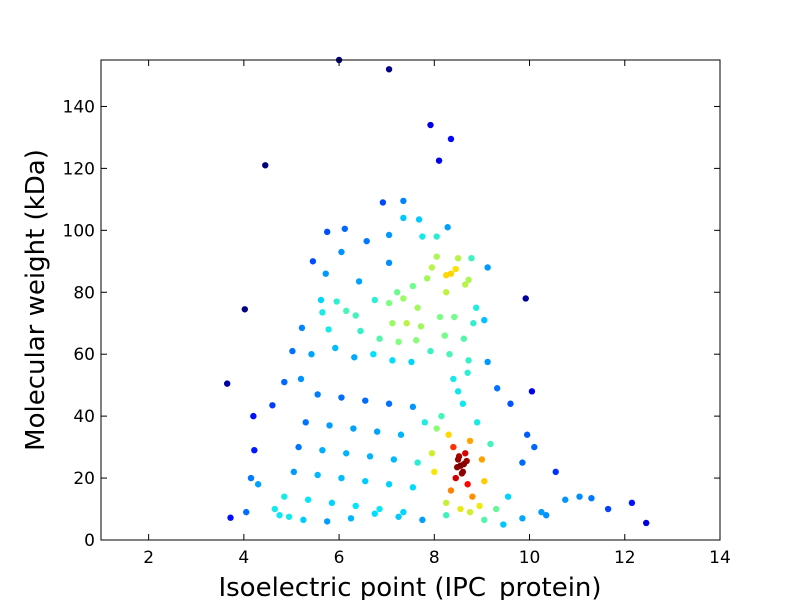 The height and width of the screenshot is (600, 800). What do you see at coordinates (339, 558) in the screenshot?
I see `x-tick-label: 6` at bounding box center [339, 558].